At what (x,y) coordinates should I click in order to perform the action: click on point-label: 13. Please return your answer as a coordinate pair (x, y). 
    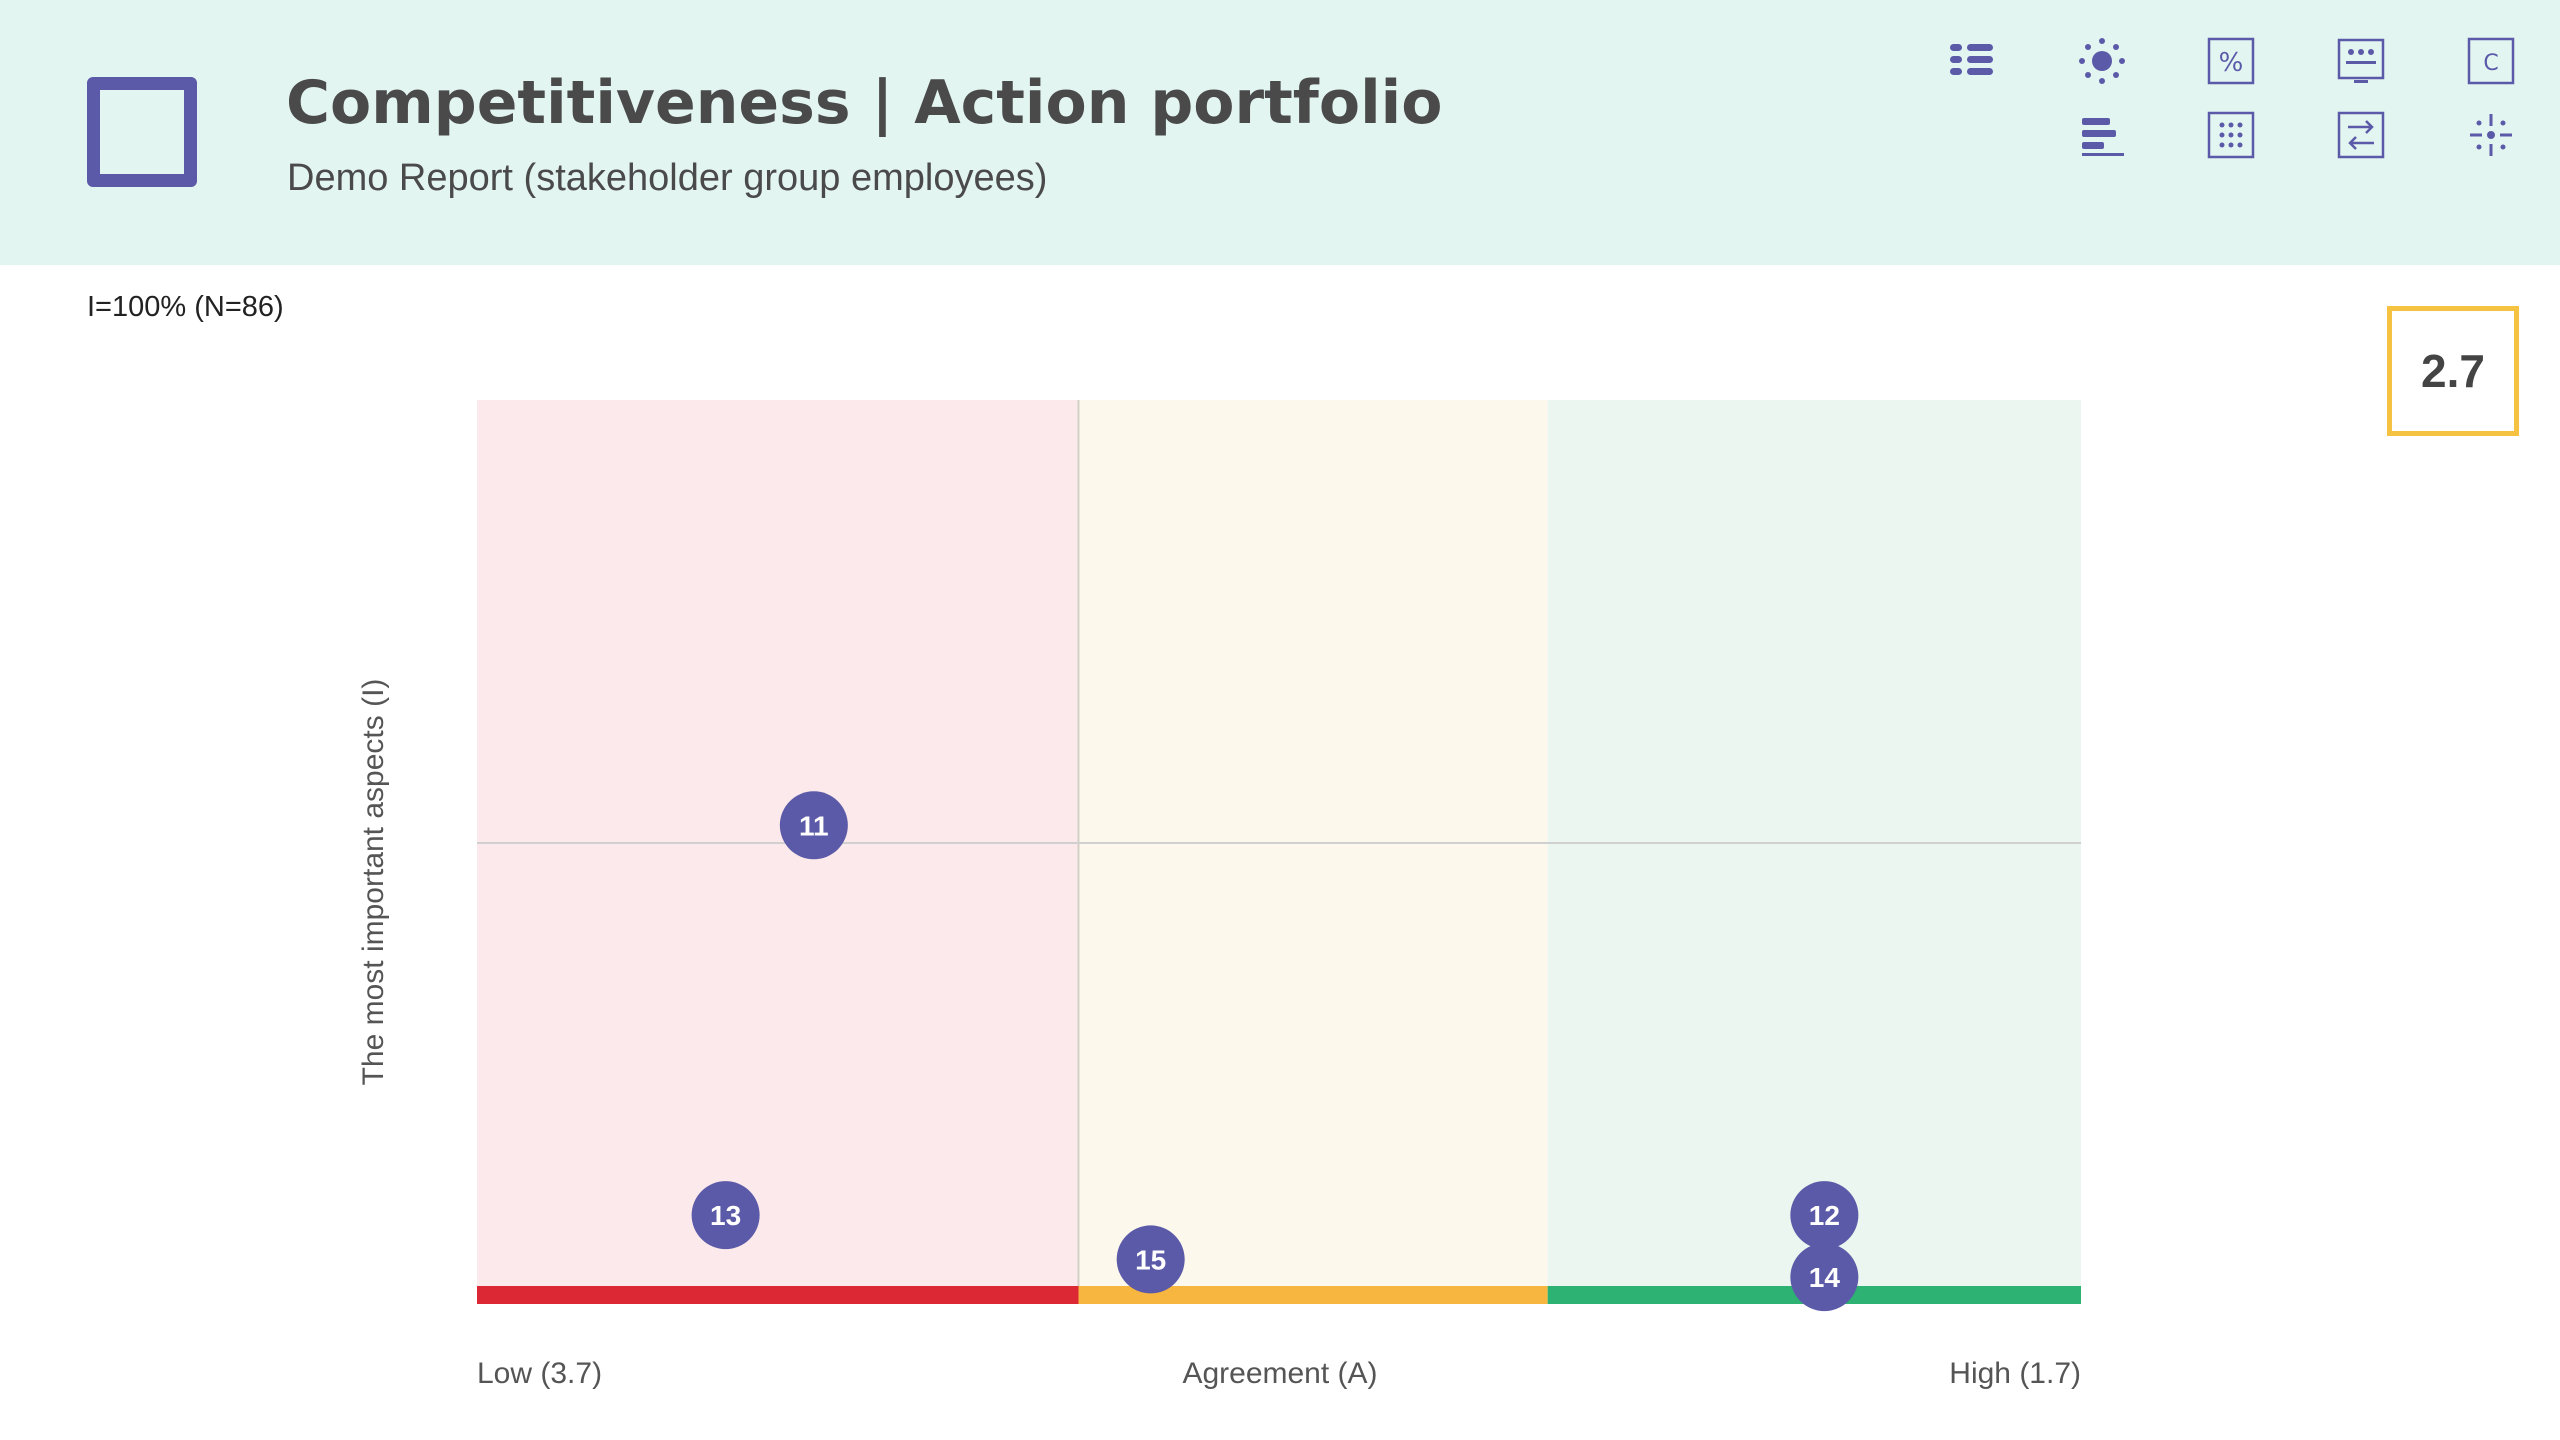
    Looking at the image, I should click on (725, 1215).